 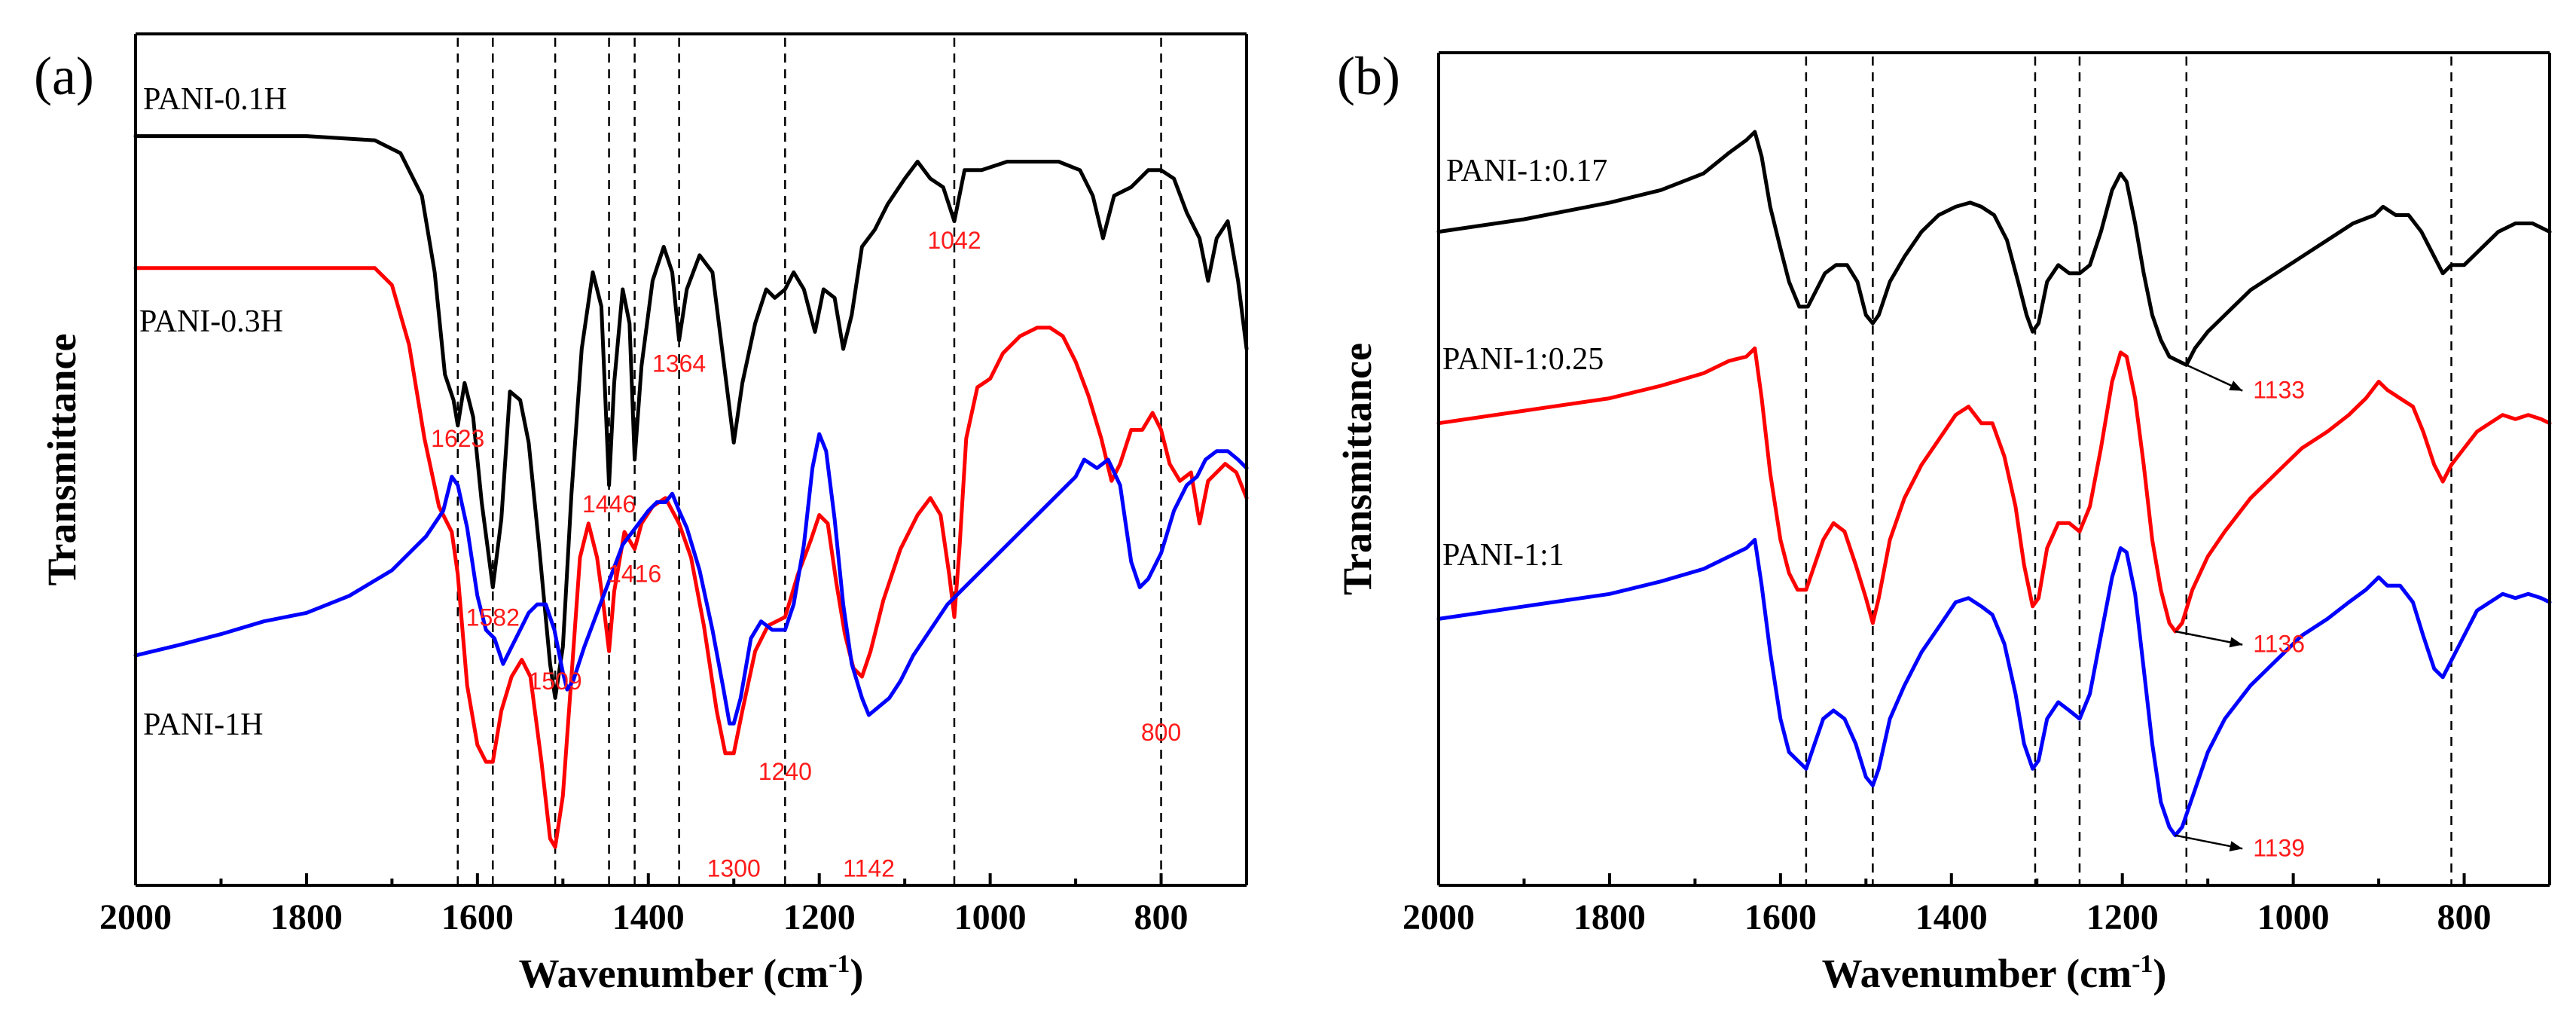 What do you see at coordinates (869, 868) in the screenshot?
I see `peak-label: 1142` at bounding box center [869, 868].